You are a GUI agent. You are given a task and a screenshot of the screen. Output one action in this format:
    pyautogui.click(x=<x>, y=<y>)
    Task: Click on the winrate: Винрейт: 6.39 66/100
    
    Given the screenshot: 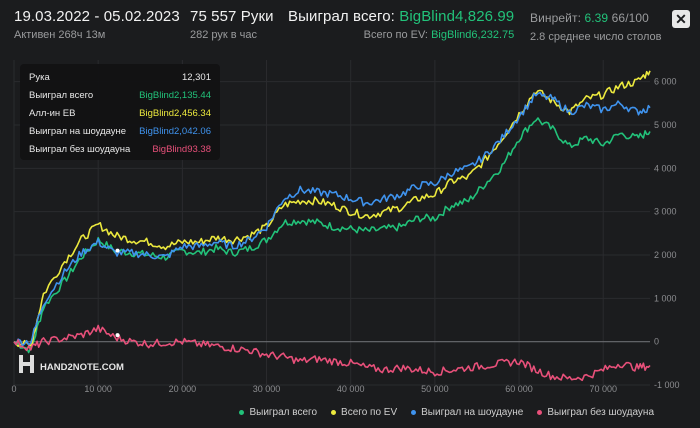 What is the action you would take?
    pyautogui.click(x=596, y=16)
    